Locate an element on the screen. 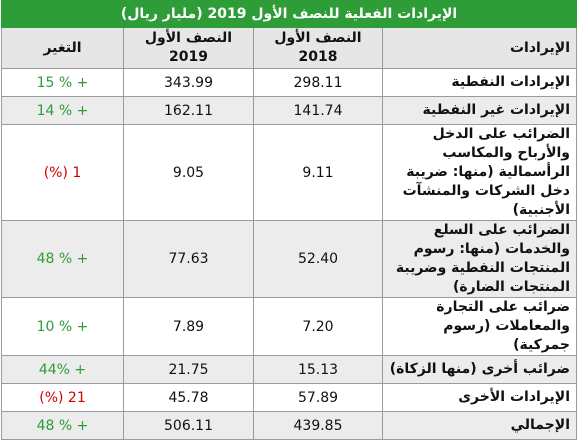 This screenshot has width=577, height=440. value-2019: 343.99 is located at coordinates (188, 82).